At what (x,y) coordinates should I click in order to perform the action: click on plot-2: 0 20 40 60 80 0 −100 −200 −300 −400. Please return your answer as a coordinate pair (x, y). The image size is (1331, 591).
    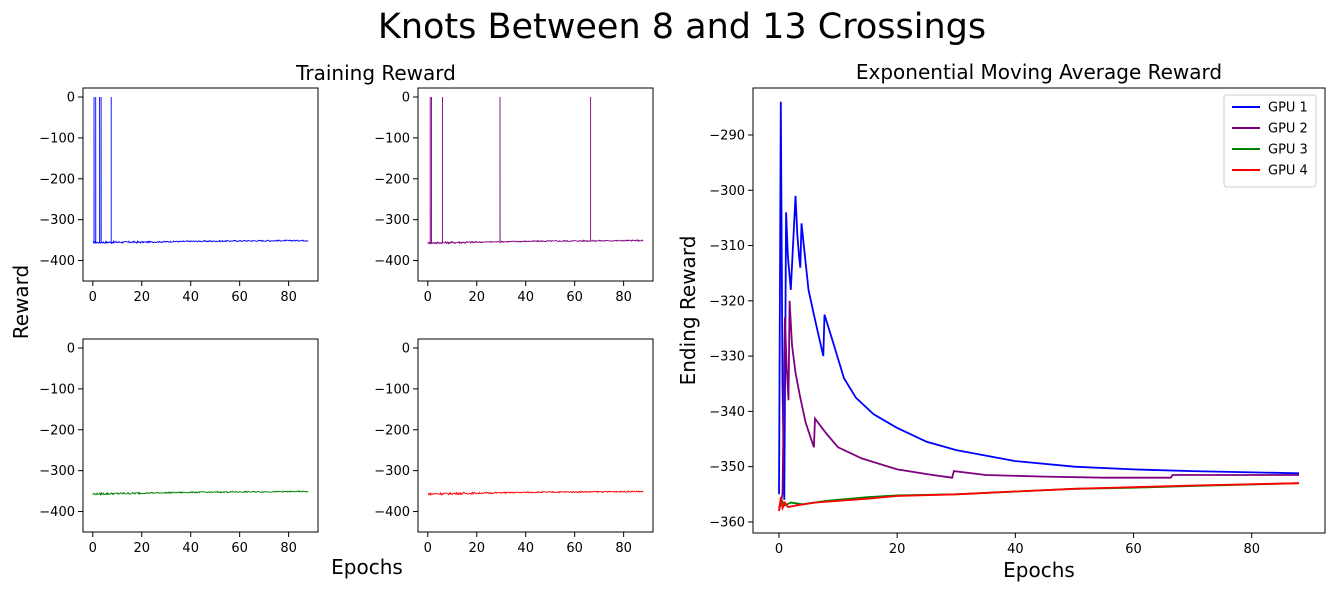
    Looking at the image, I should click on (514, 196).